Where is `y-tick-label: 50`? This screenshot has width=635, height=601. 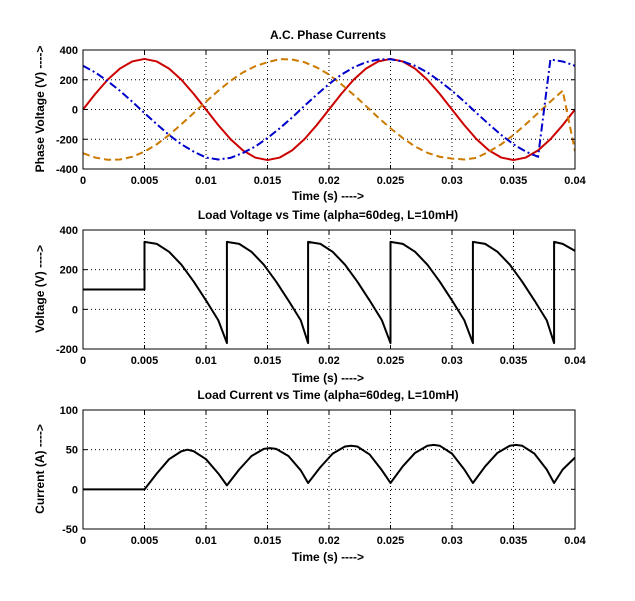 y-tick-label: 50 is located at coordinates (72, 451).